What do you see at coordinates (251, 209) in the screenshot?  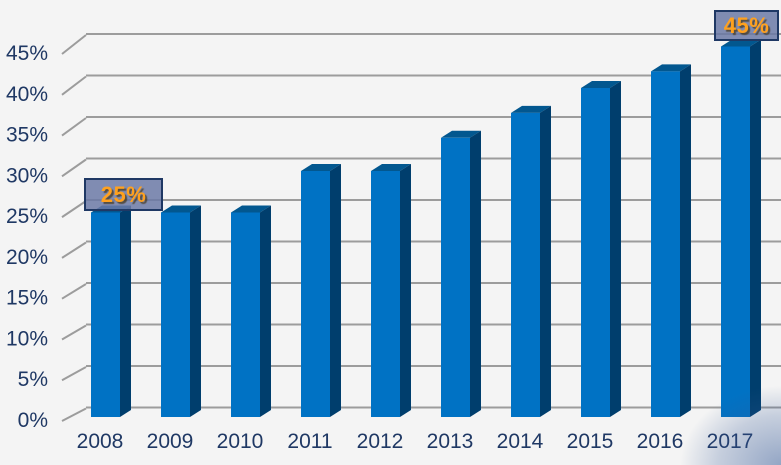 I see `bar-top-face-2010` at bounding box center [251, 209].